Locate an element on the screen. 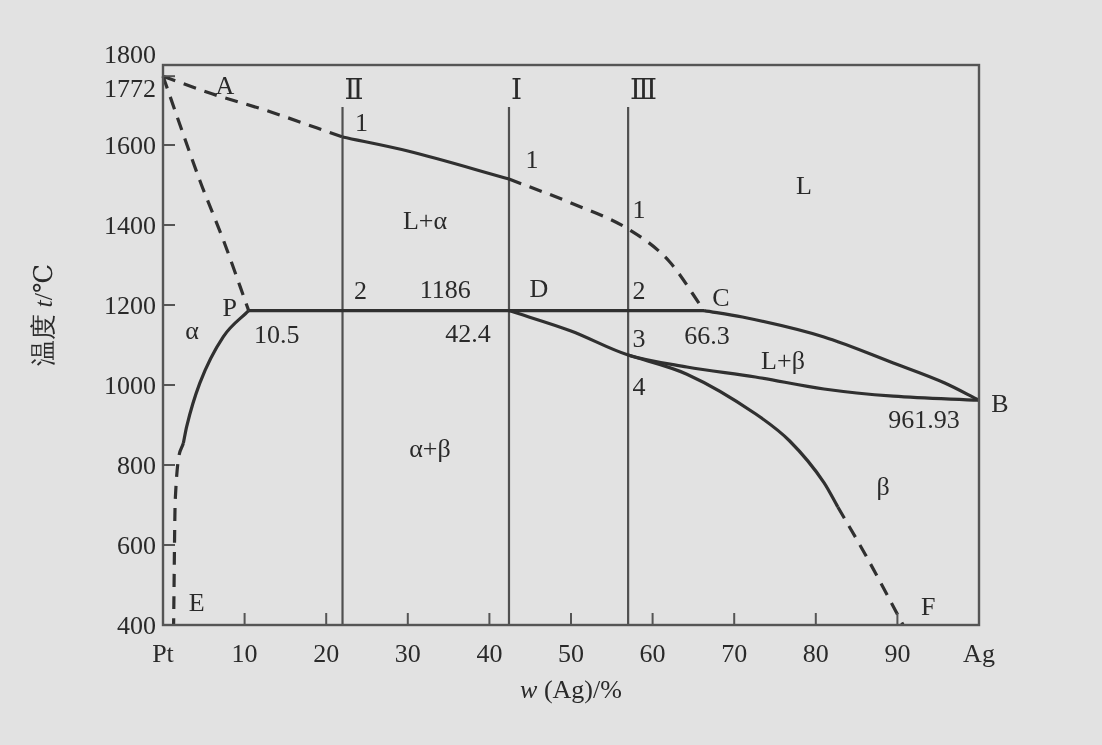 This screenshot has width=1102, height=745. x-tick-label: 80 is located at coordinates (815, 653).